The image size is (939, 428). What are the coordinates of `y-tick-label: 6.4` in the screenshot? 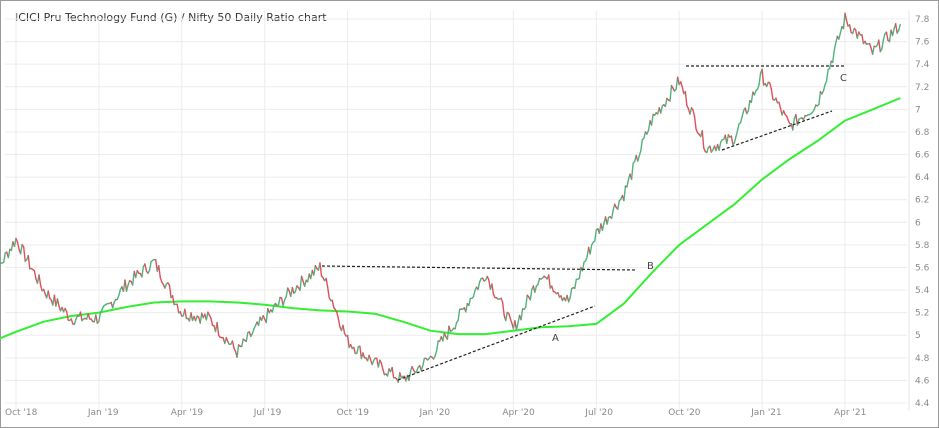 It's located at (922, 178).